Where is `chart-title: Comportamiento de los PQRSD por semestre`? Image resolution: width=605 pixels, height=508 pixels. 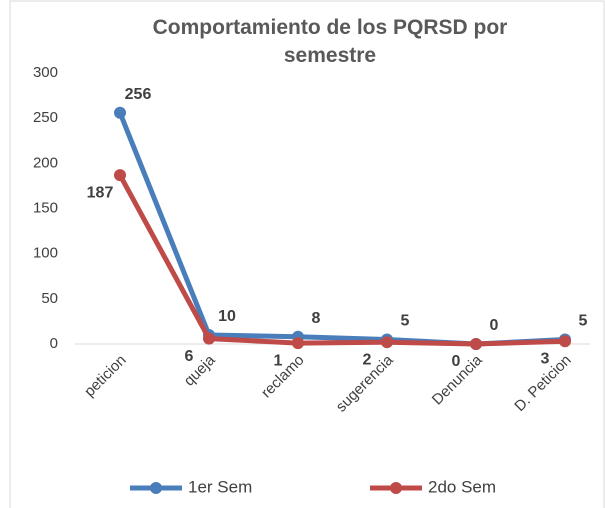
chart-title: Comportamiento de los PQRSD por semestre is located at coordinates (330, 41).